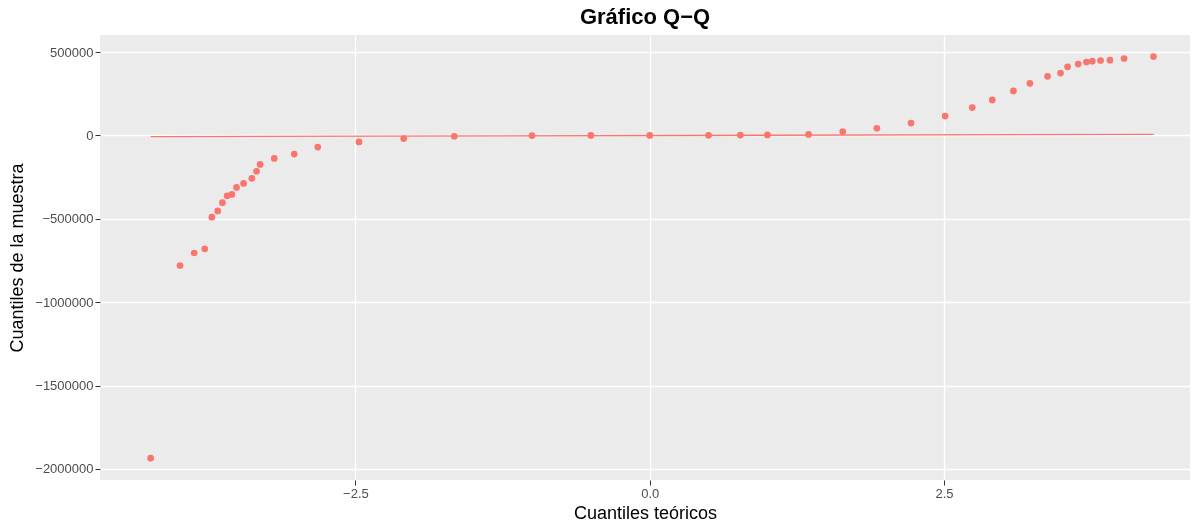 The width and height of the screenshot is (1202, 526). Describe the element at coordinates (64, 386) in the screenshot. I see `y-tick-label: −1500000` at that location.